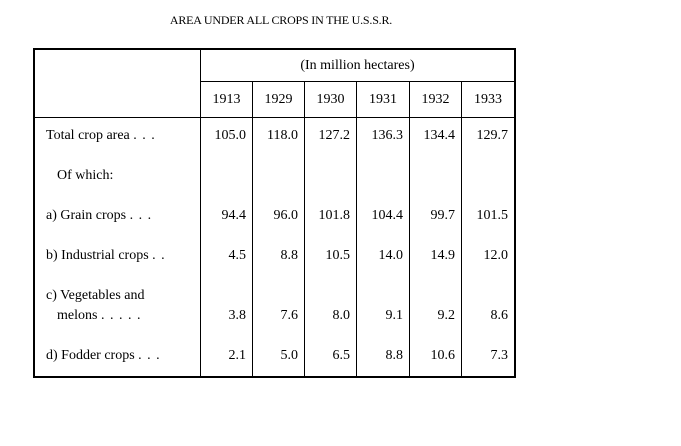 This screenshot has width=681, height=446. I want to click on value-cell: 5.0, so click(289, 355).